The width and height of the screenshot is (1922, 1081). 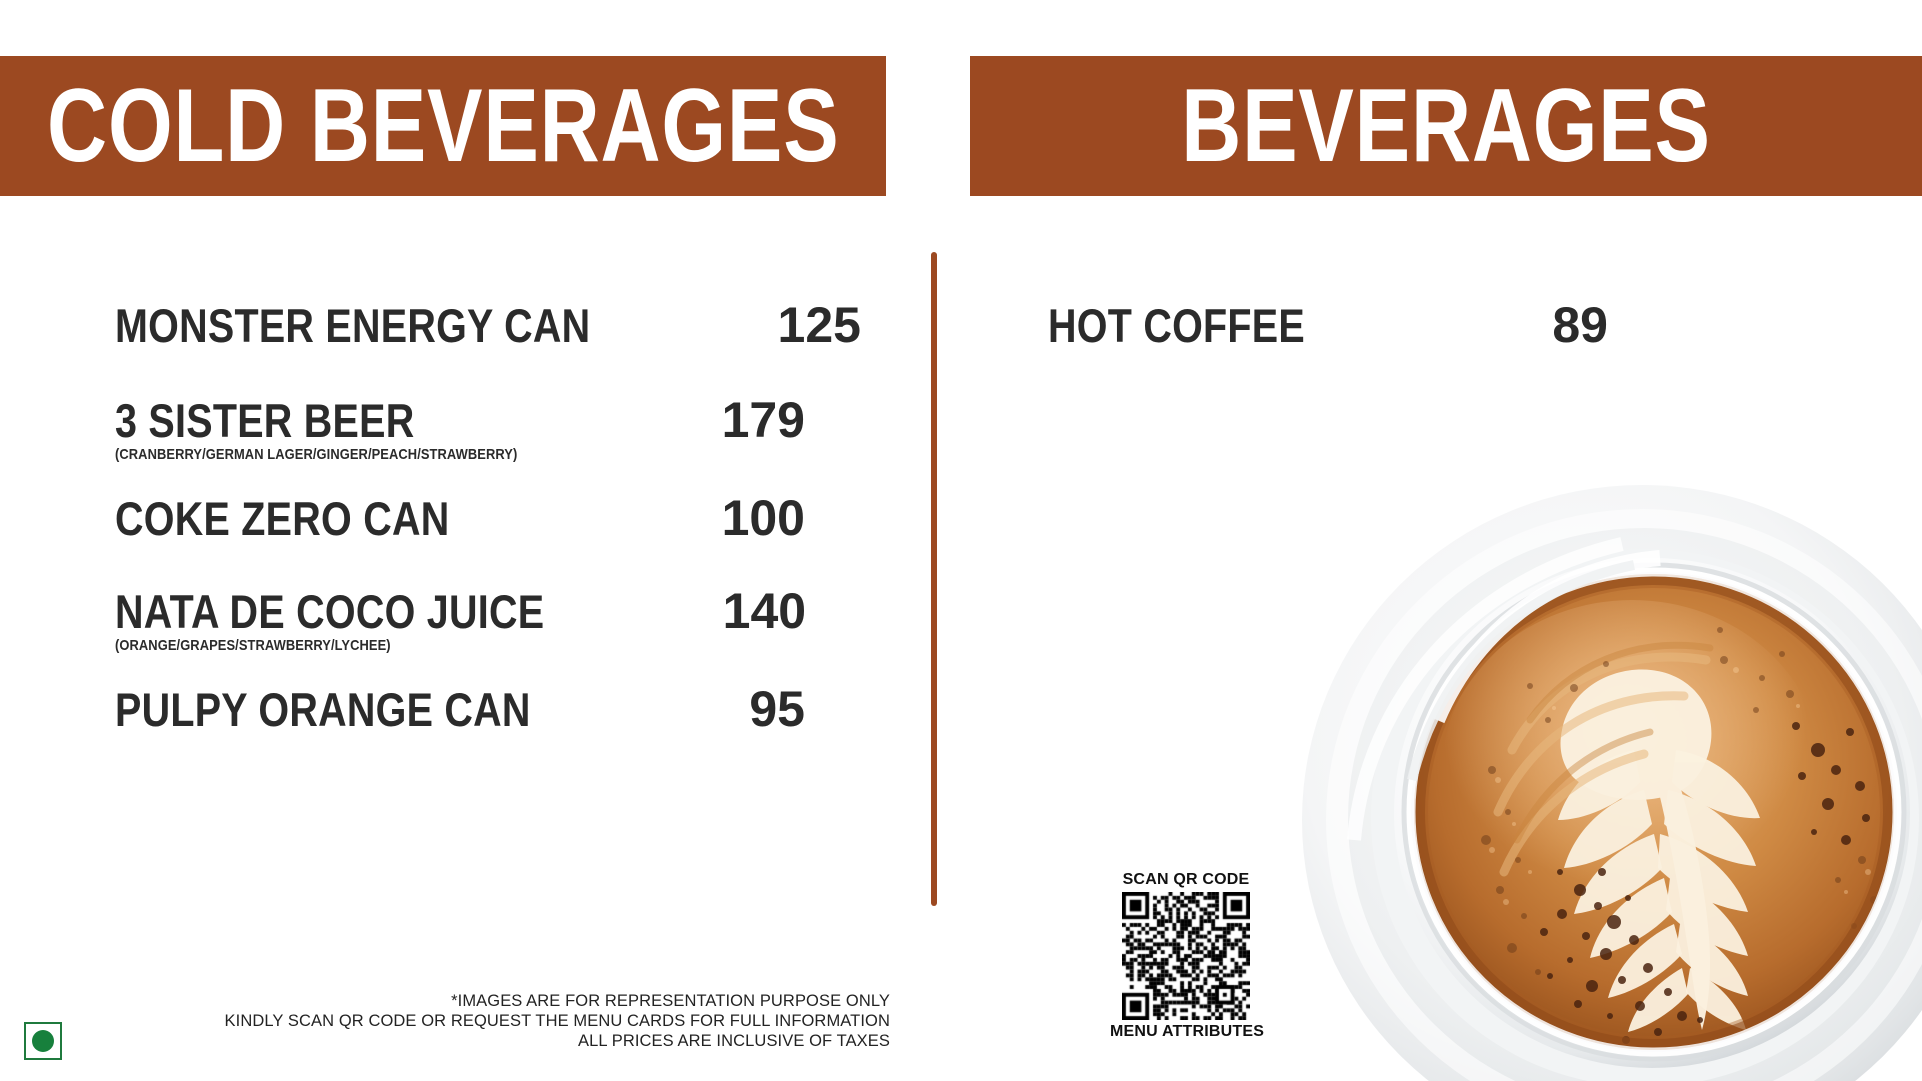 What do you see at coordinates (282, 518) in the screenshot?
I see `item-name: COKE ZERO CAN` at bounding box center [282, 518].